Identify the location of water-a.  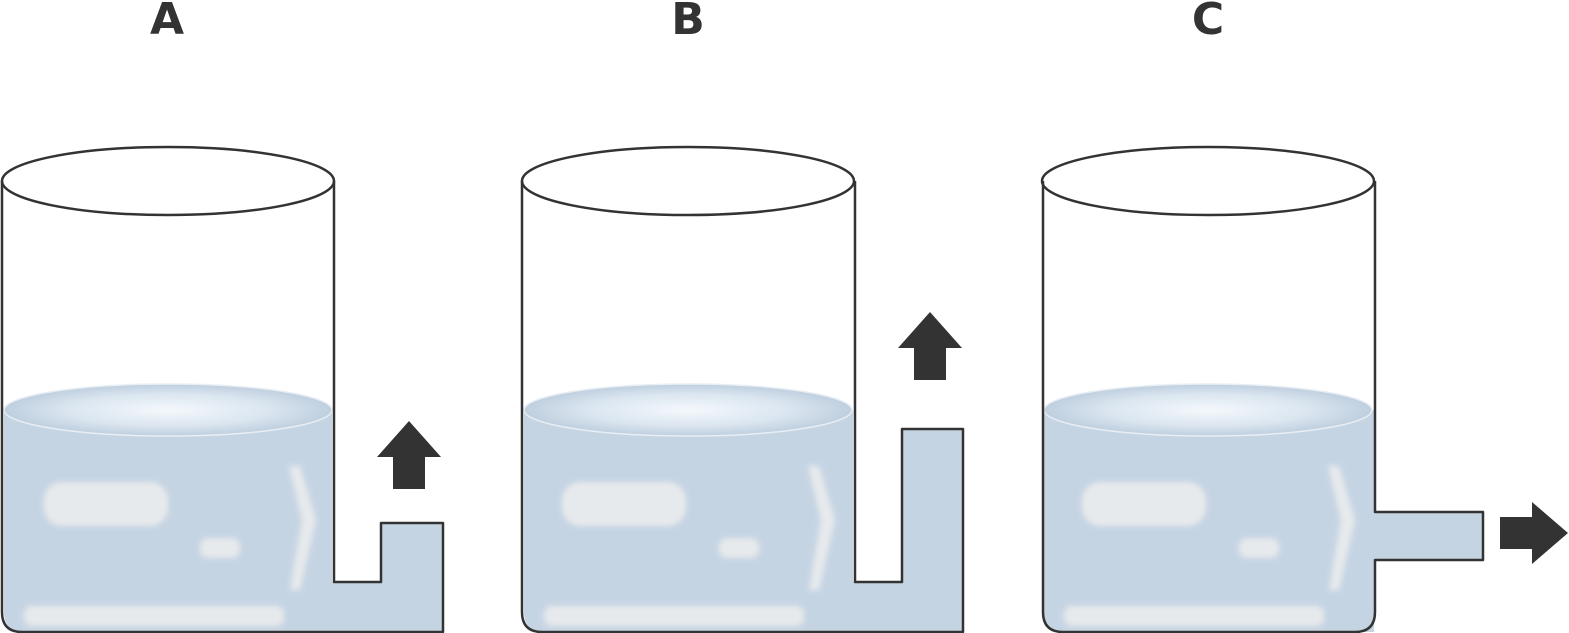
(223, 521).